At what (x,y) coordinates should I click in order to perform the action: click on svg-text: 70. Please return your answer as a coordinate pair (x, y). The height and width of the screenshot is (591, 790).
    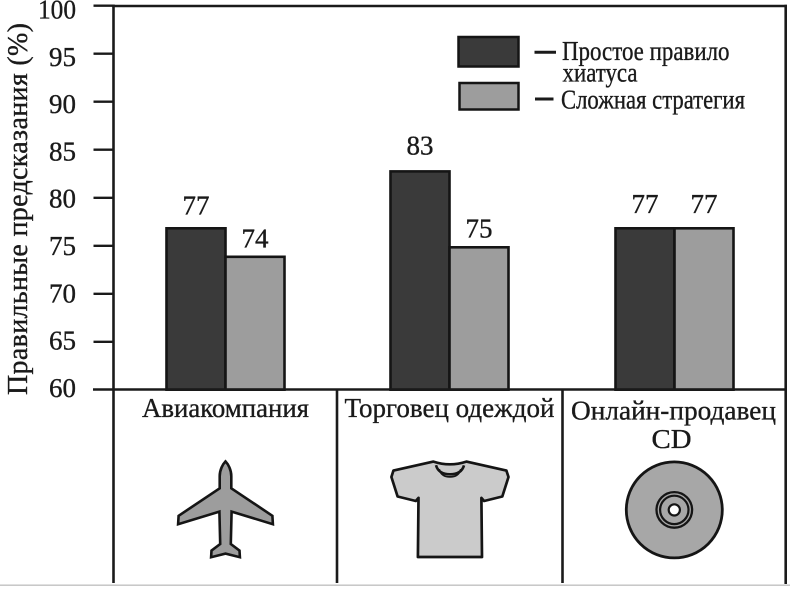
    Looking at the image, I should click on (62, 293).